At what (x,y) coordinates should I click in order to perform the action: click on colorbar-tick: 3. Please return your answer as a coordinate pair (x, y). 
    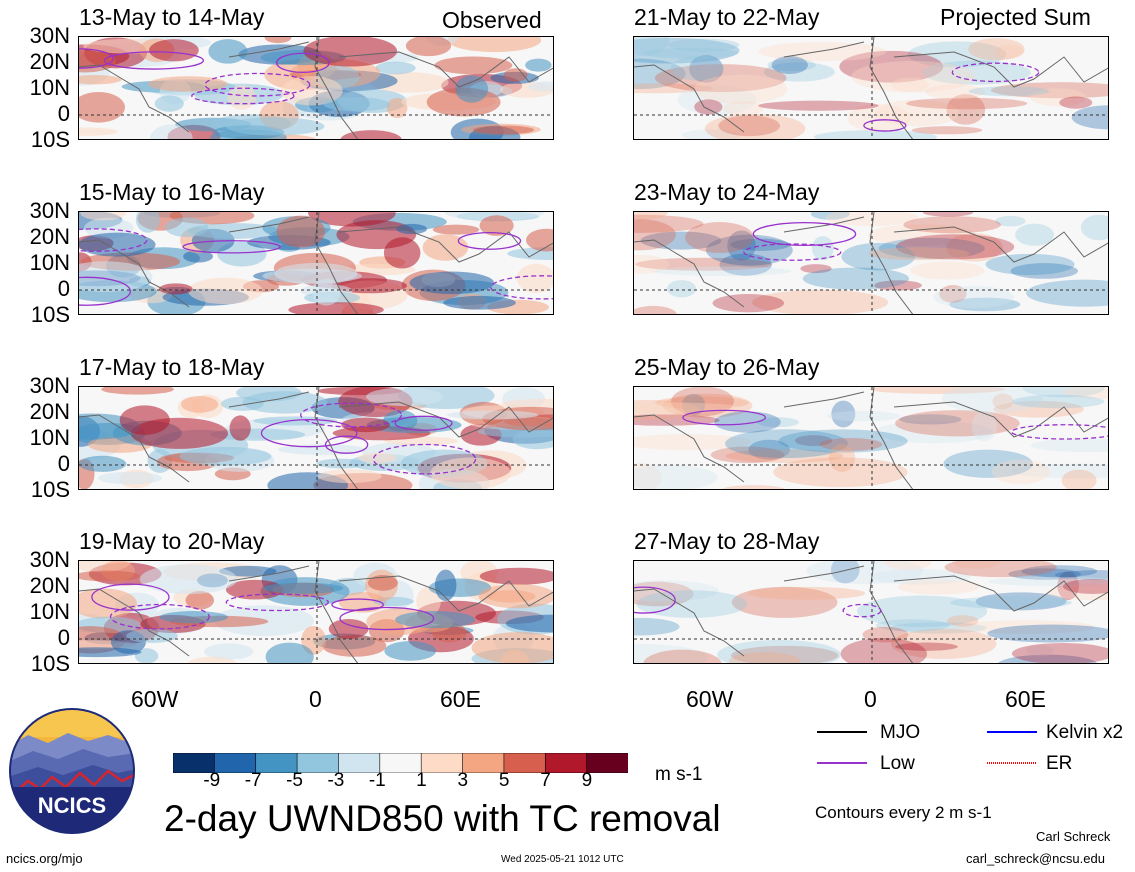
    Looking at the image, I should click on (463, 780).